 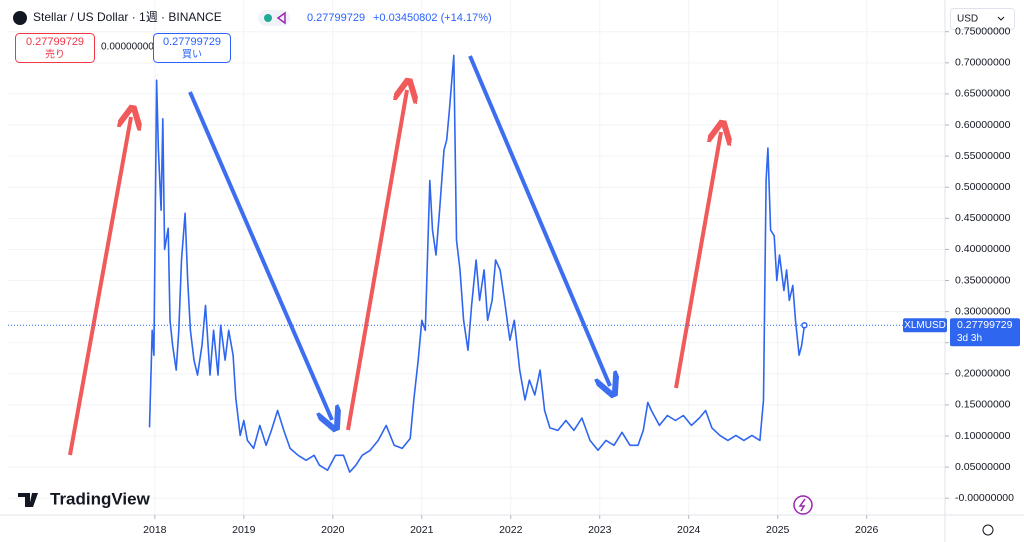 I want to click on y-tick-label: 0.10000000, so click(x=983, y=436).